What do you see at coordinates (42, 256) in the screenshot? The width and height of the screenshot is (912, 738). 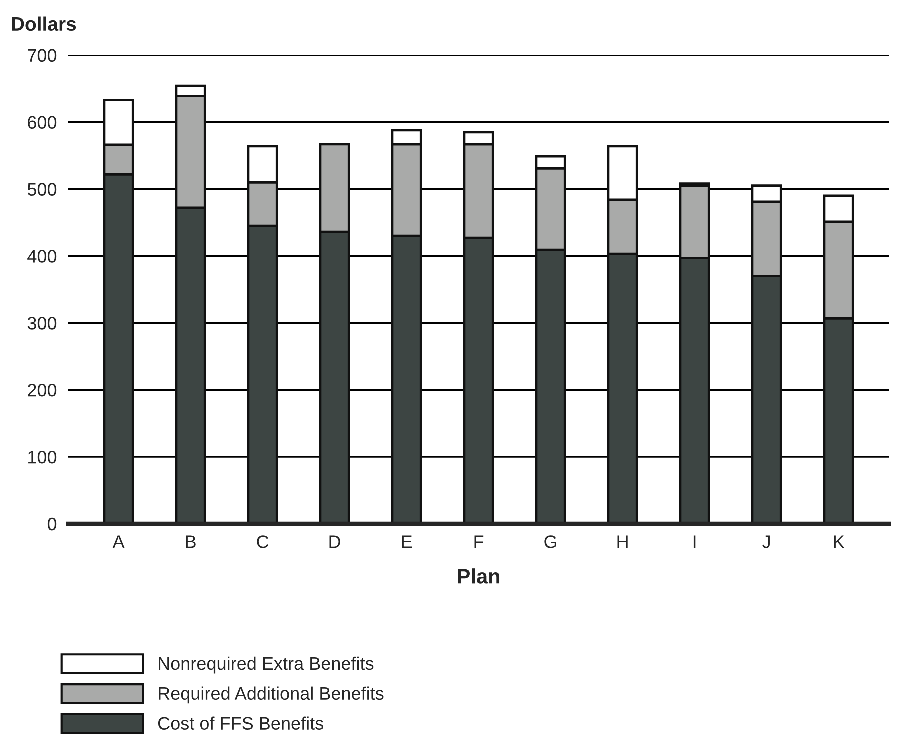 I see `y-tick-label: 400` at bounding box center [42, 256].